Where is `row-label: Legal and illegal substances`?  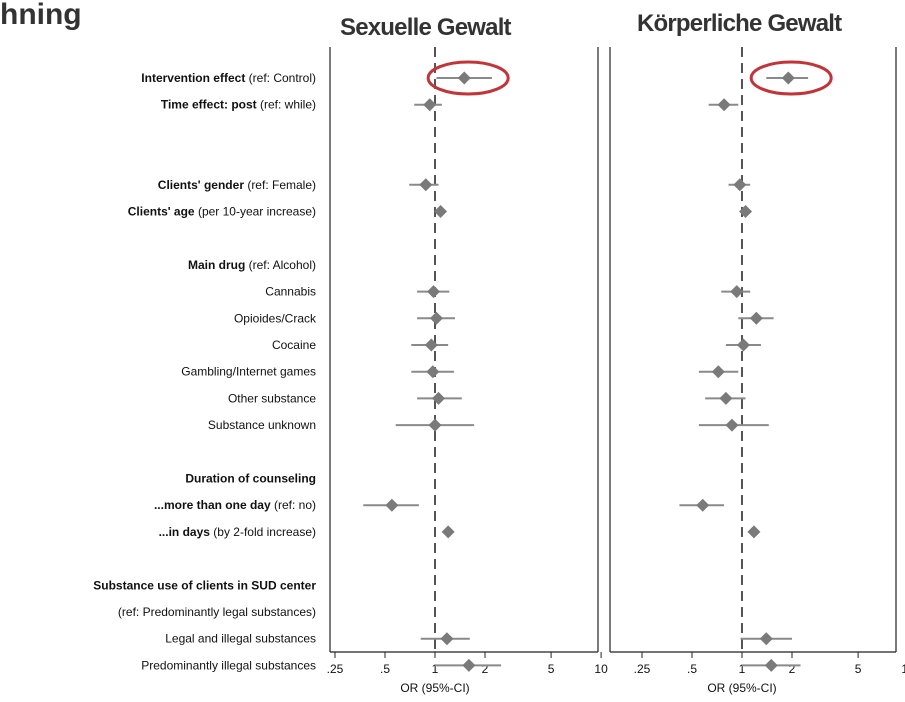 row-label: Legal and illegal substances is located at coordinates (240, 639).